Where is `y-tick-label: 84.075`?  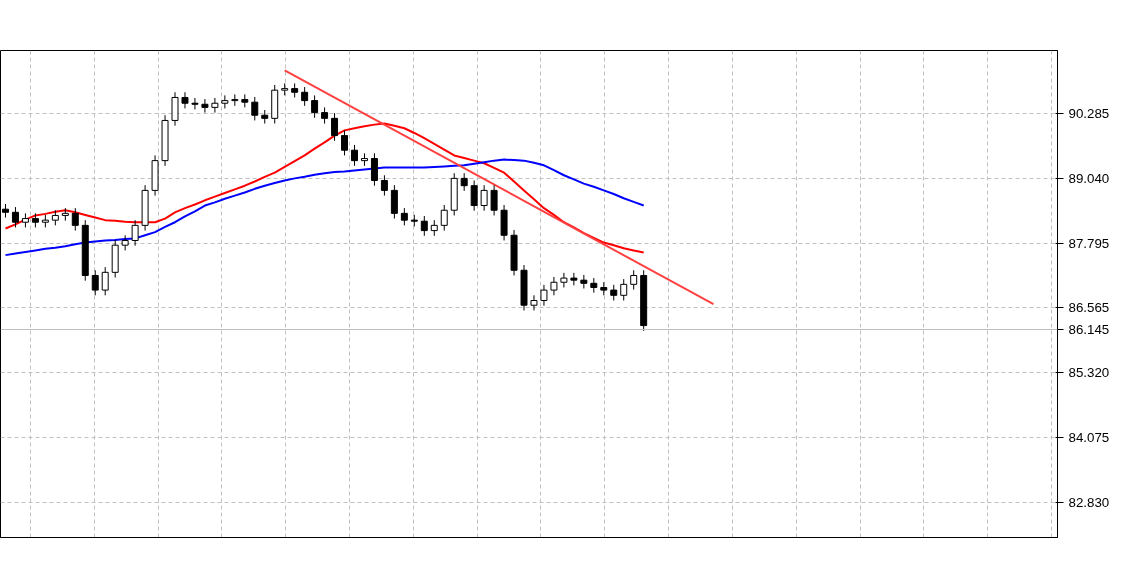 y-tick-label: 84.075 is located at coordinates (1089, 438).